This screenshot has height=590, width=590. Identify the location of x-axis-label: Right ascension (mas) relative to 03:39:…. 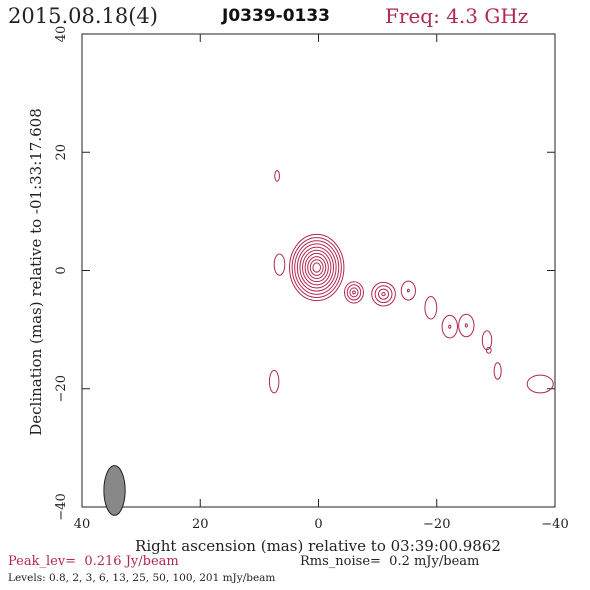
(318, 546).